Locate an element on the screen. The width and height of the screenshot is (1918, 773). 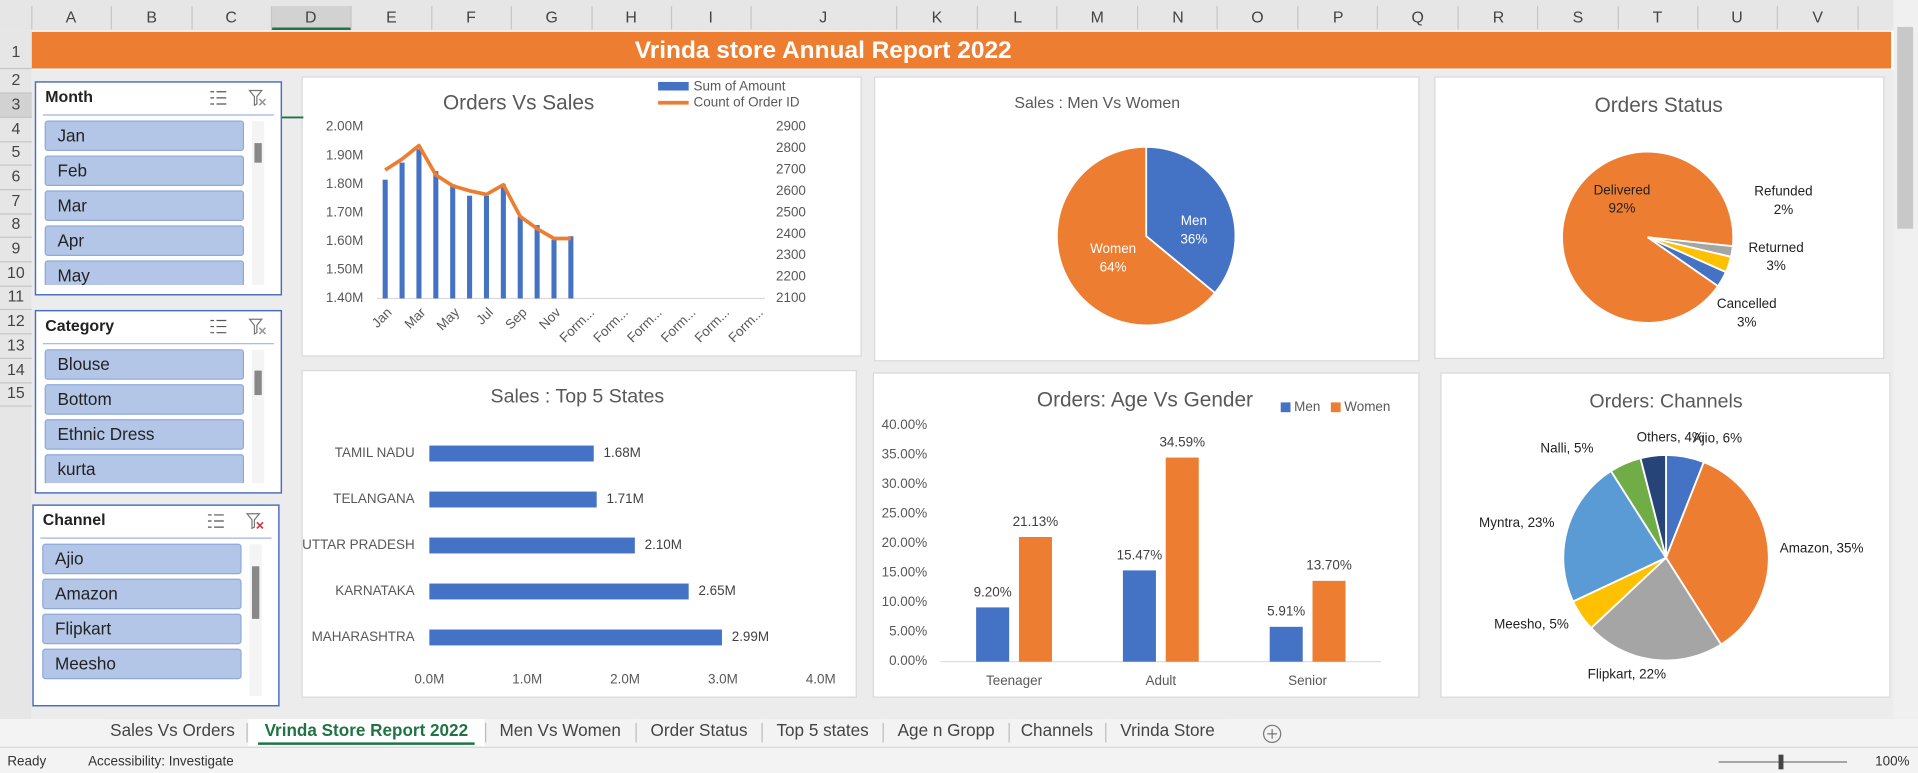
y-tick-label: TAMIL NADU is located at coordinates (375, 452).